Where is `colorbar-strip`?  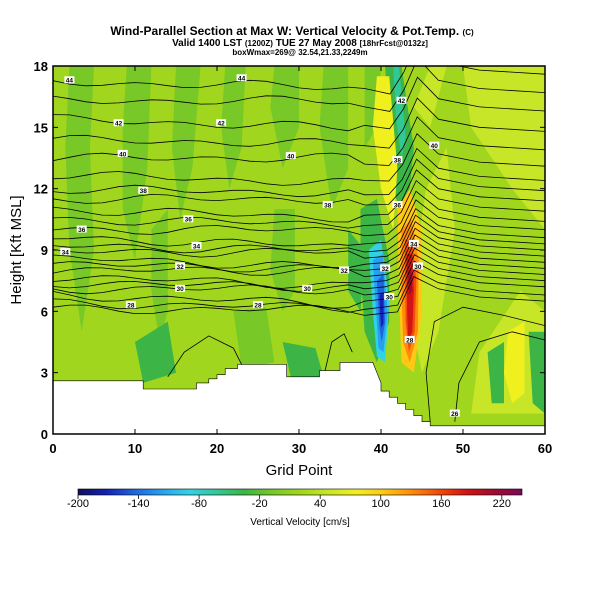 colorbar-strip is located at coordinates (300, 492).